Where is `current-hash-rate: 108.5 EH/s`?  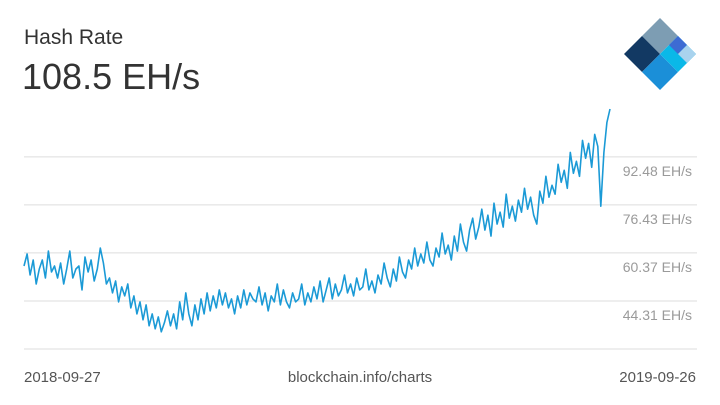 current-hash-rate: 108.5 EH/s is located at coordinates (111, 76).